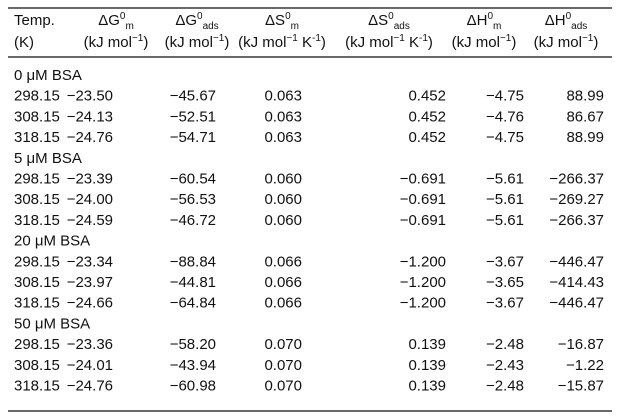 This screenshot has width=620, height=418. Describe the element at coordinates (90, 365) in the screenshot. I see `cell: −24.01` at that location.